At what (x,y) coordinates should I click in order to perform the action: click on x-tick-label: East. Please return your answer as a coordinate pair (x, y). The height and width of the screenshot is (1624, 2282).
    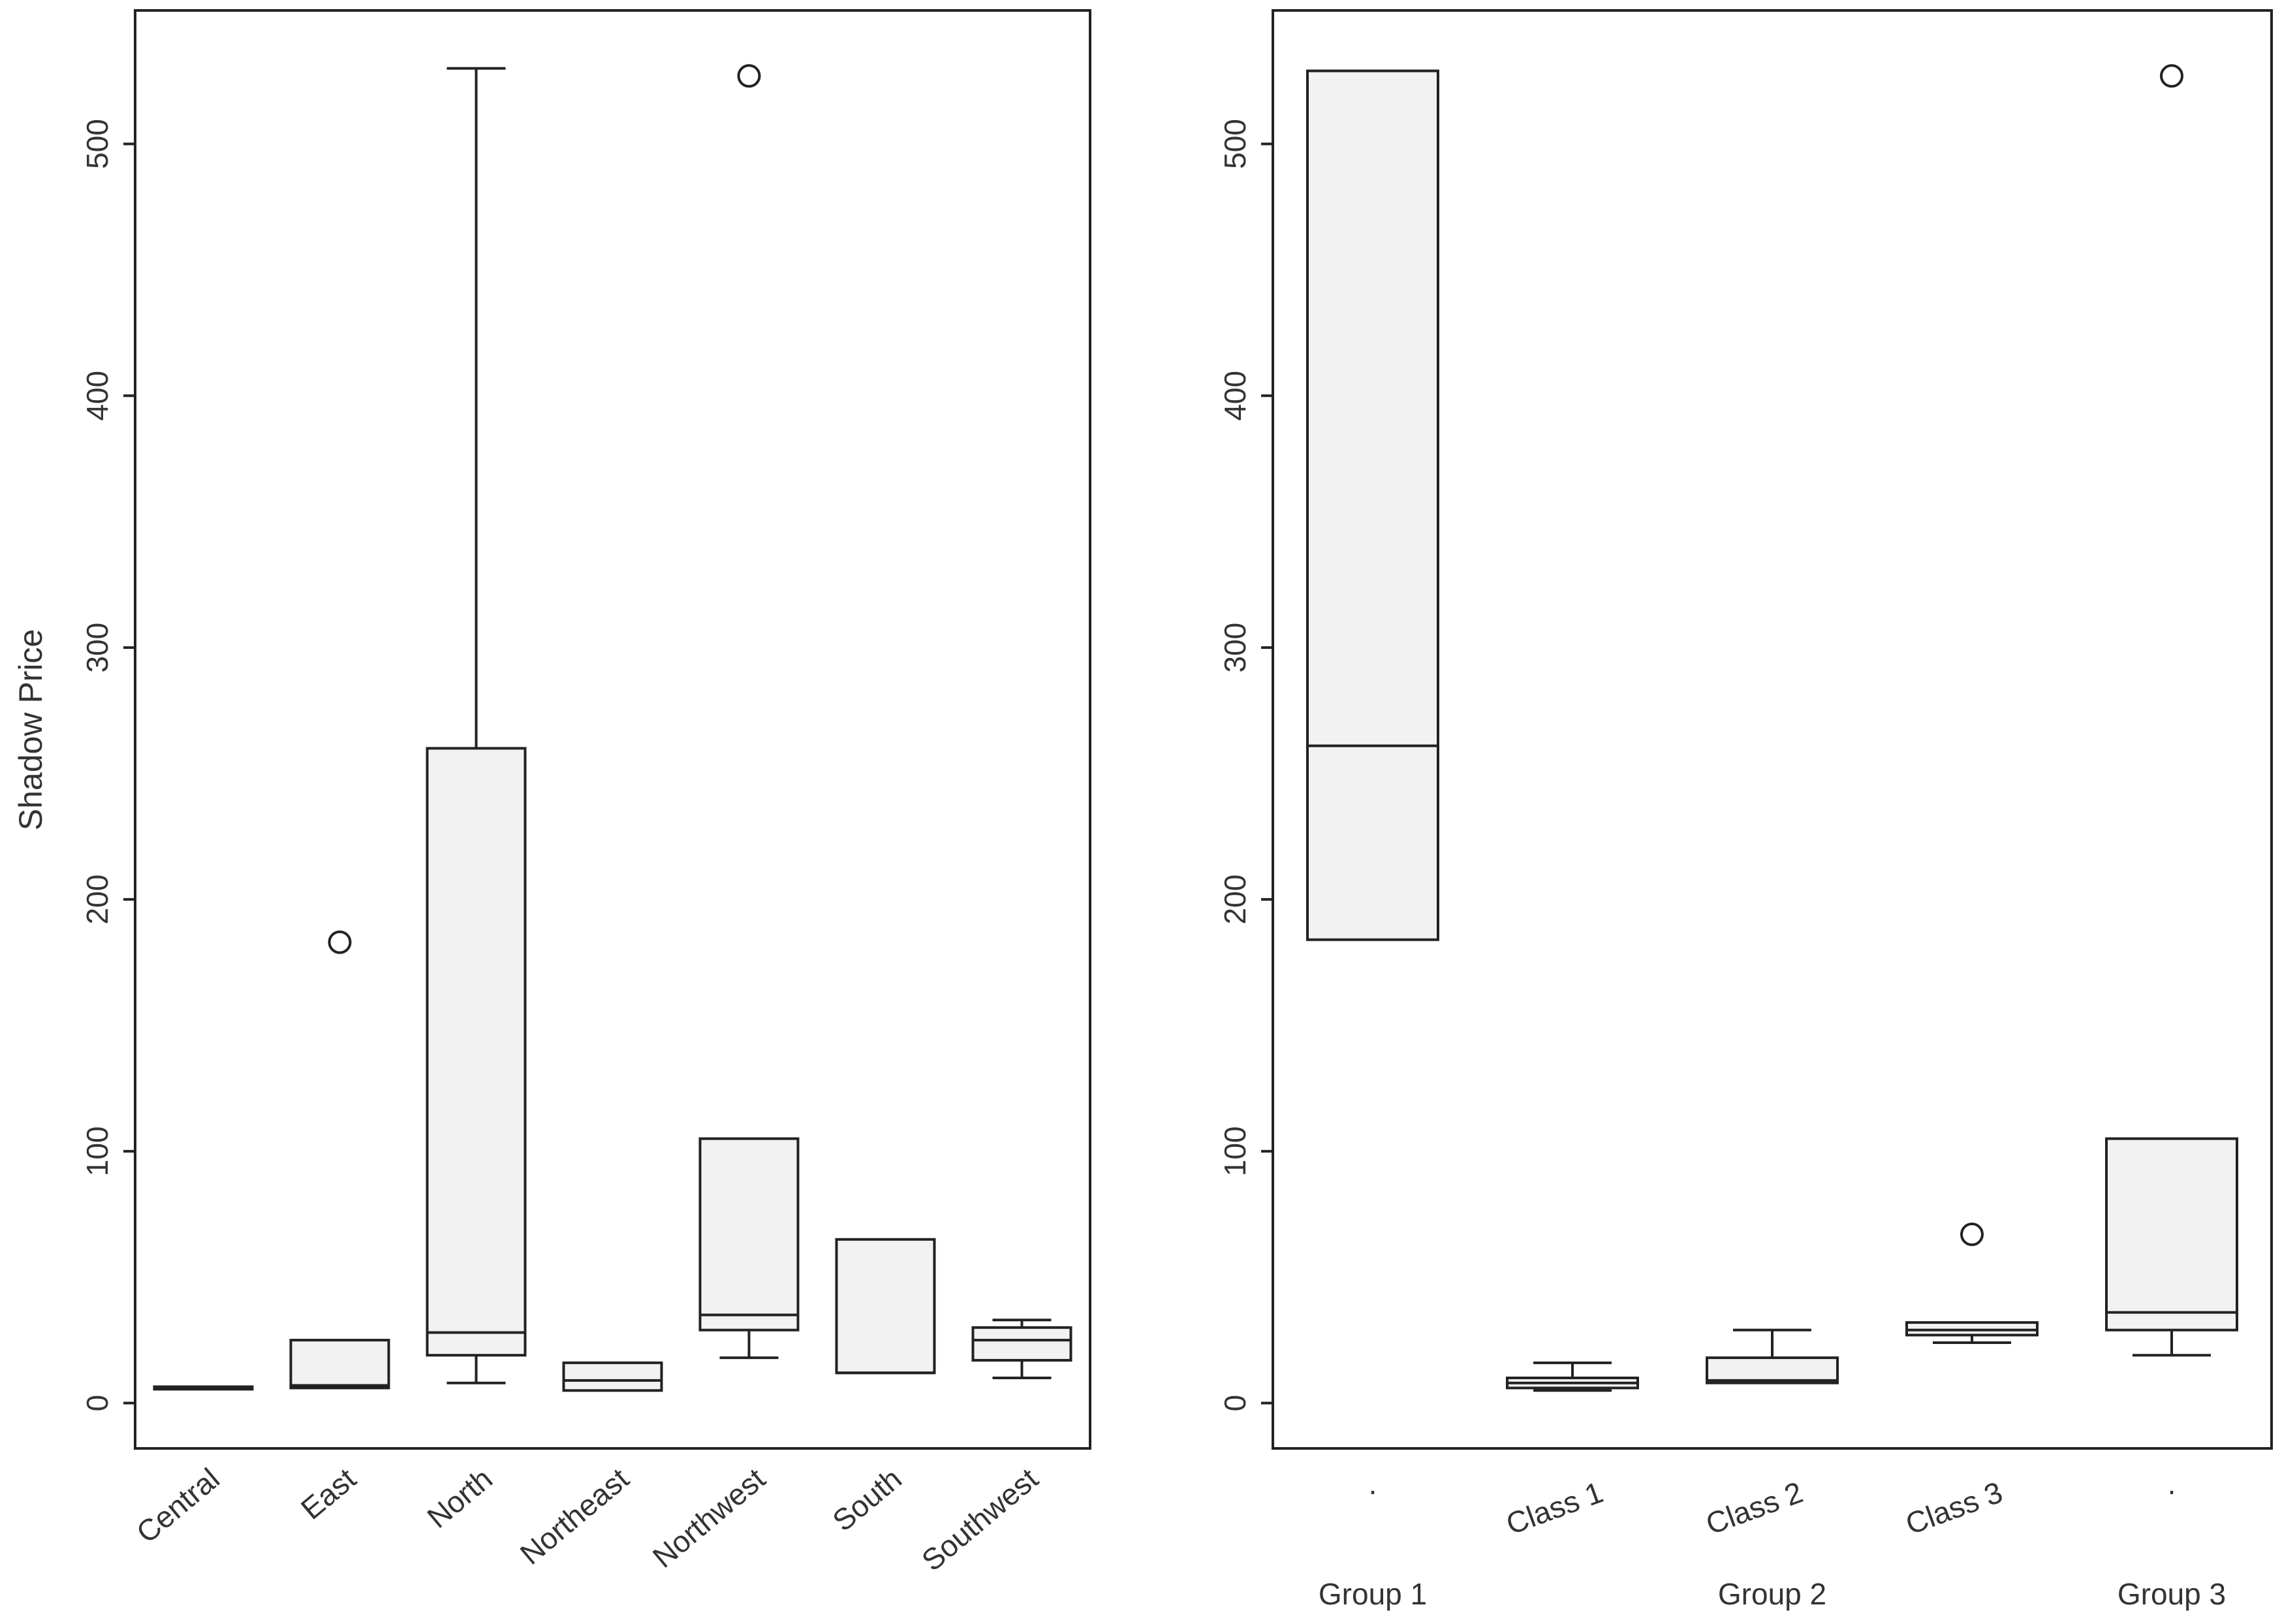
    Looking at the image, I should click on (328, 1493).